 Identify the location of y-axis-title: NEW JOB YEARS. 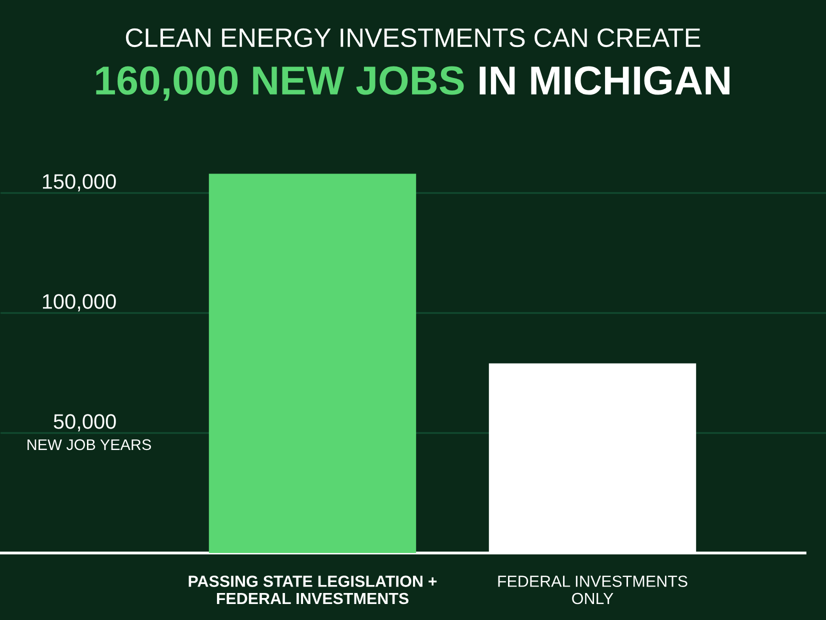
(89, 444).